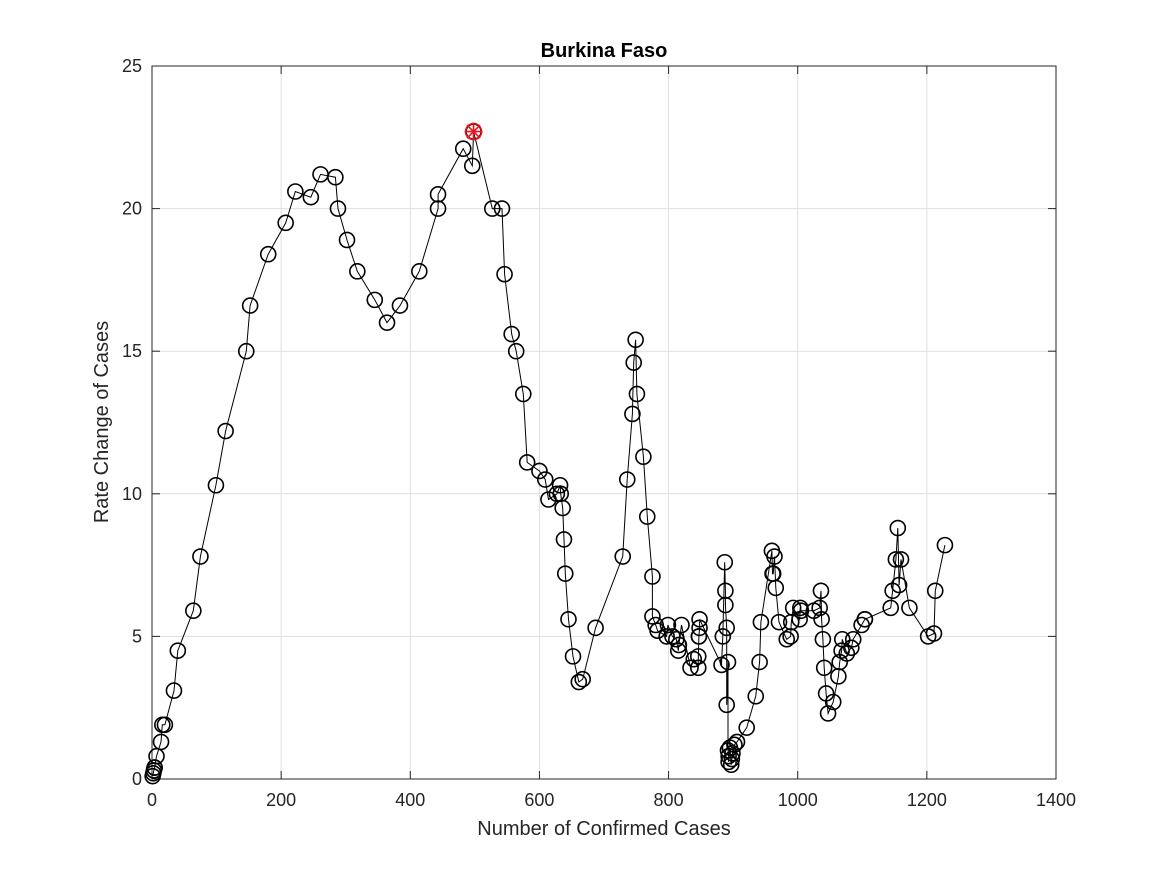 This screenshot has height=875, width=1167. Describe the element at coordinates (473, 131) in the screenshot. I see `peak-star-stroke` at that location.